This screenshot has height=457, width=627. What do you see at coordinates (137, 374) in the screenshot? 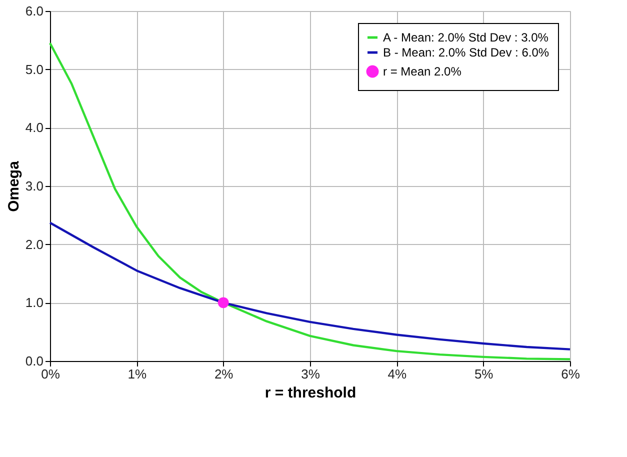
I see `x-tick-label: 1%` at bounding box center [137, 374].